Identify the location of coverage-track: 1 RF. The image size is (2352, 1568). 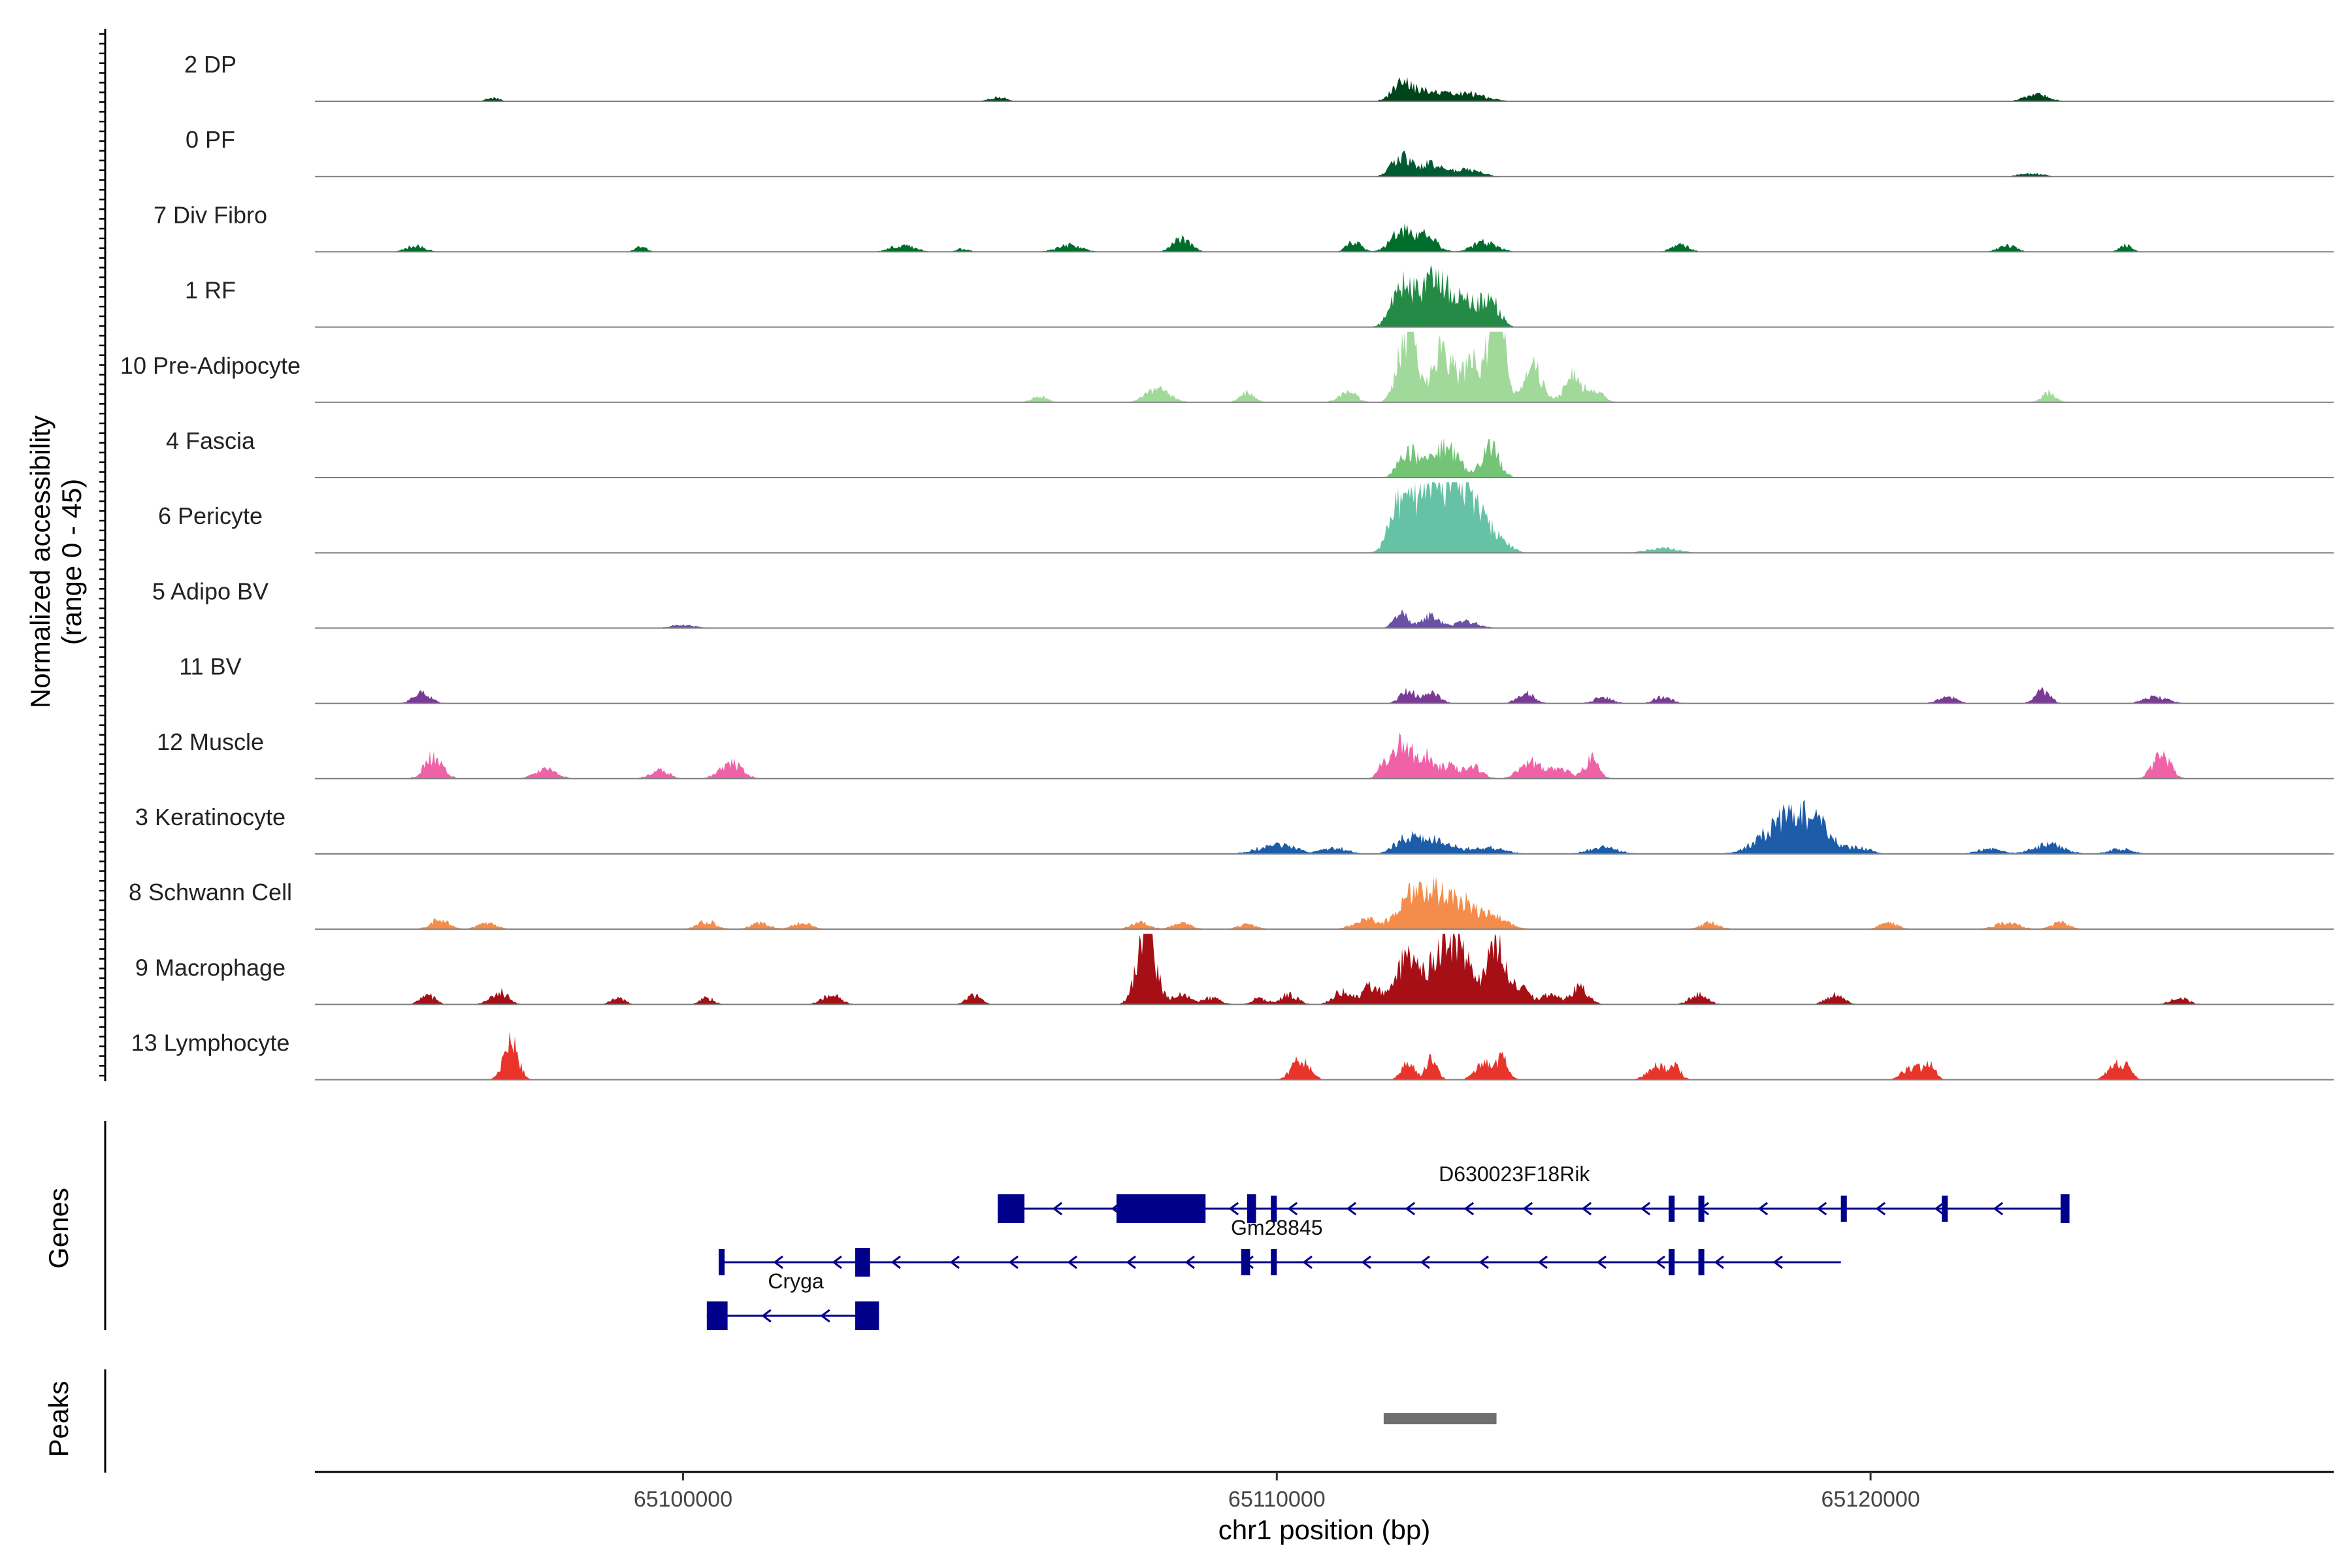
(1259, 296).